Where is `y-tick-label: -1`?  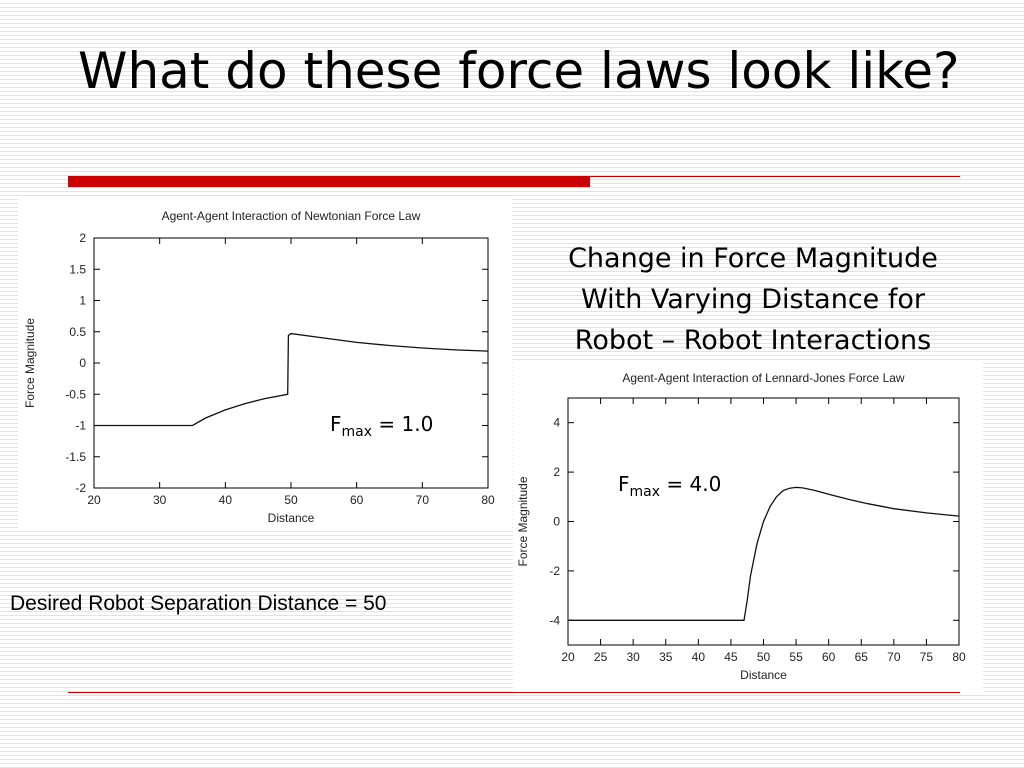
y-tick-label: -1 is located at coordinates (80, 426).